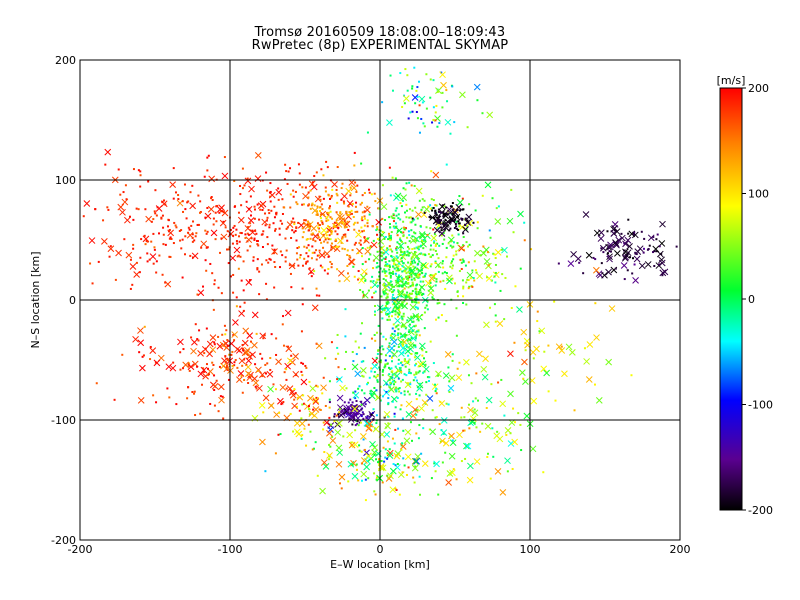 This screenshot has width=800, height=600. What do you see at coordinates (751, 299) in the screenshot?
I see `colorbar-tick-label: 0` at bounding box center [751, 299].